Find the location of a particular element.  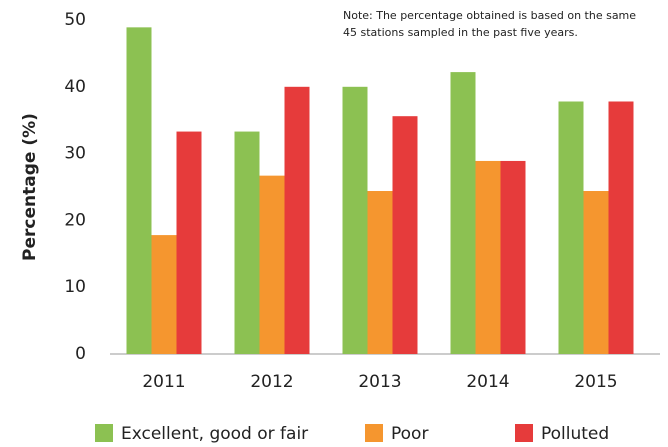

x-tick-label: 2013 is located at coordinates (379, 382).